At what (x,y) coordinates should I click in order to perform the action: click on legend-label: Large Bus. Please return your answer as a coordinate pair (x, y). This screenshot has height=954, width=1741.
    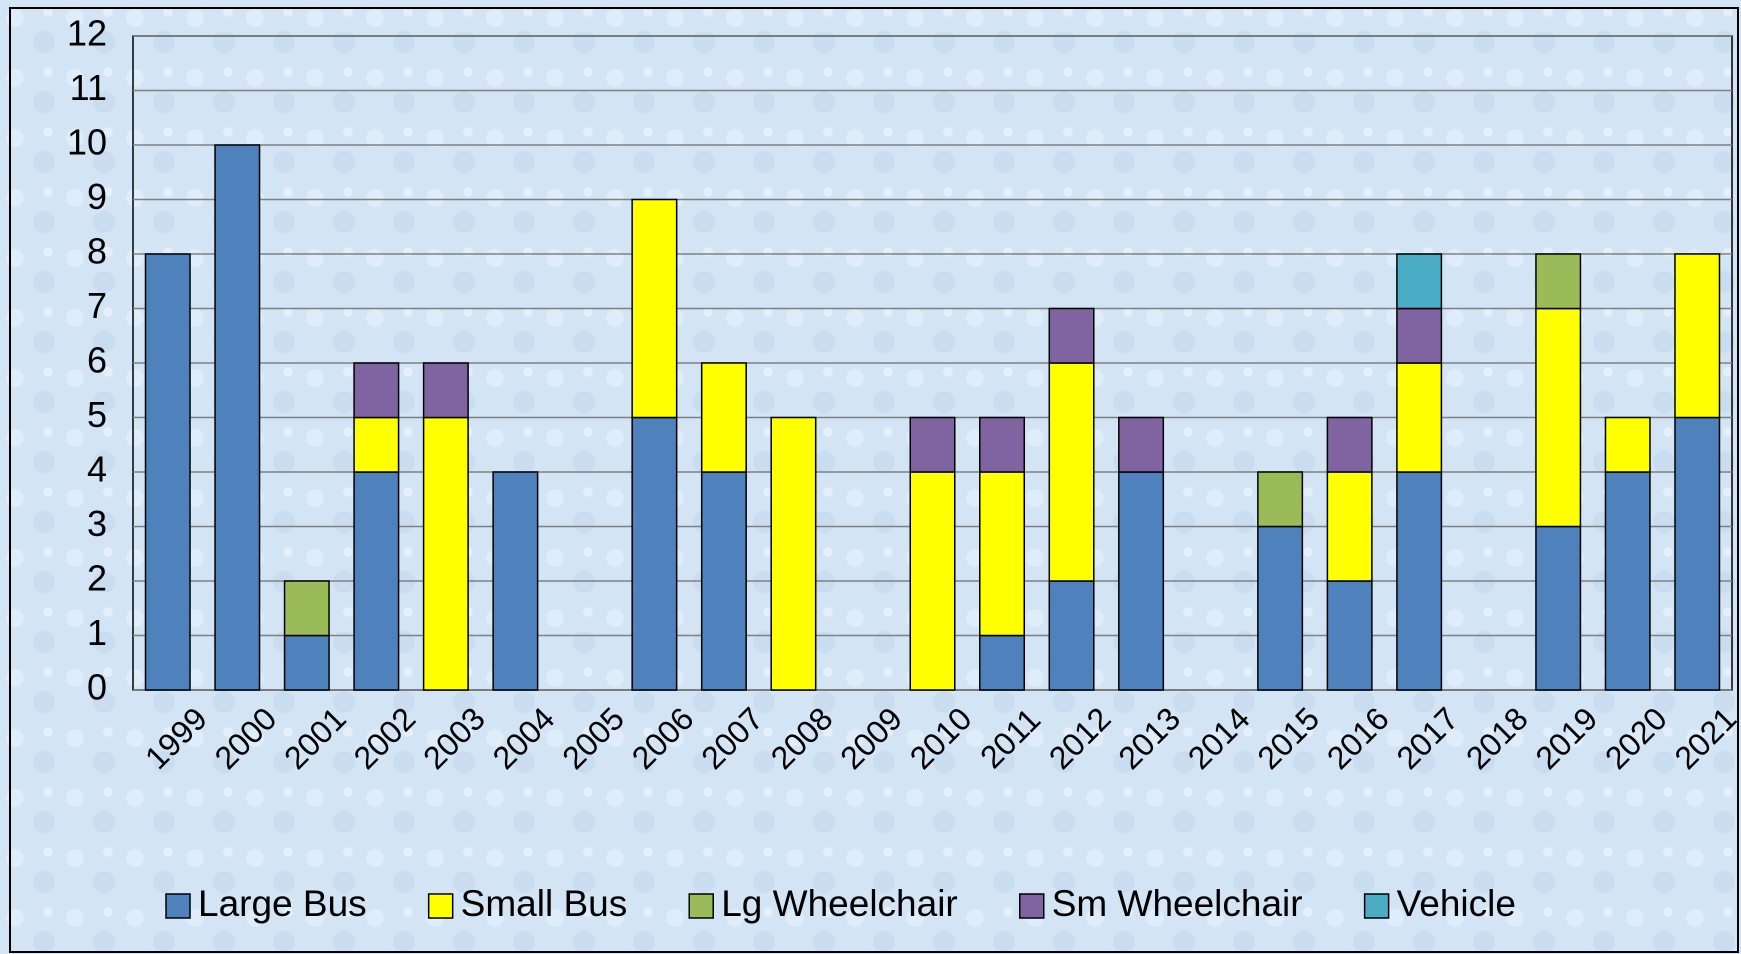
    Looking at the image, I should click on (282, 903).